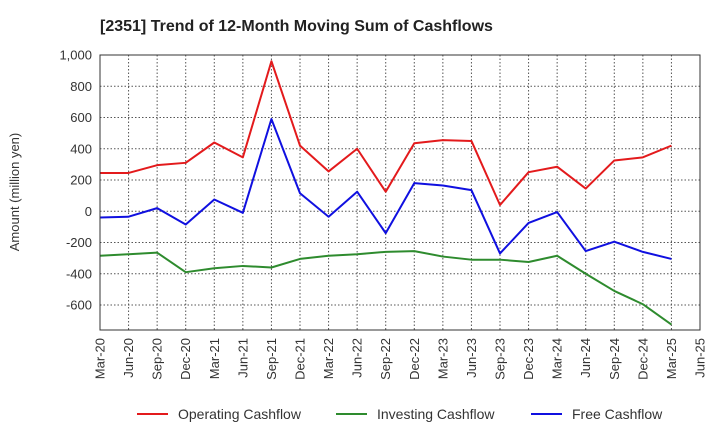  I want to click on y-tick-label: -400, so click(79, 273).